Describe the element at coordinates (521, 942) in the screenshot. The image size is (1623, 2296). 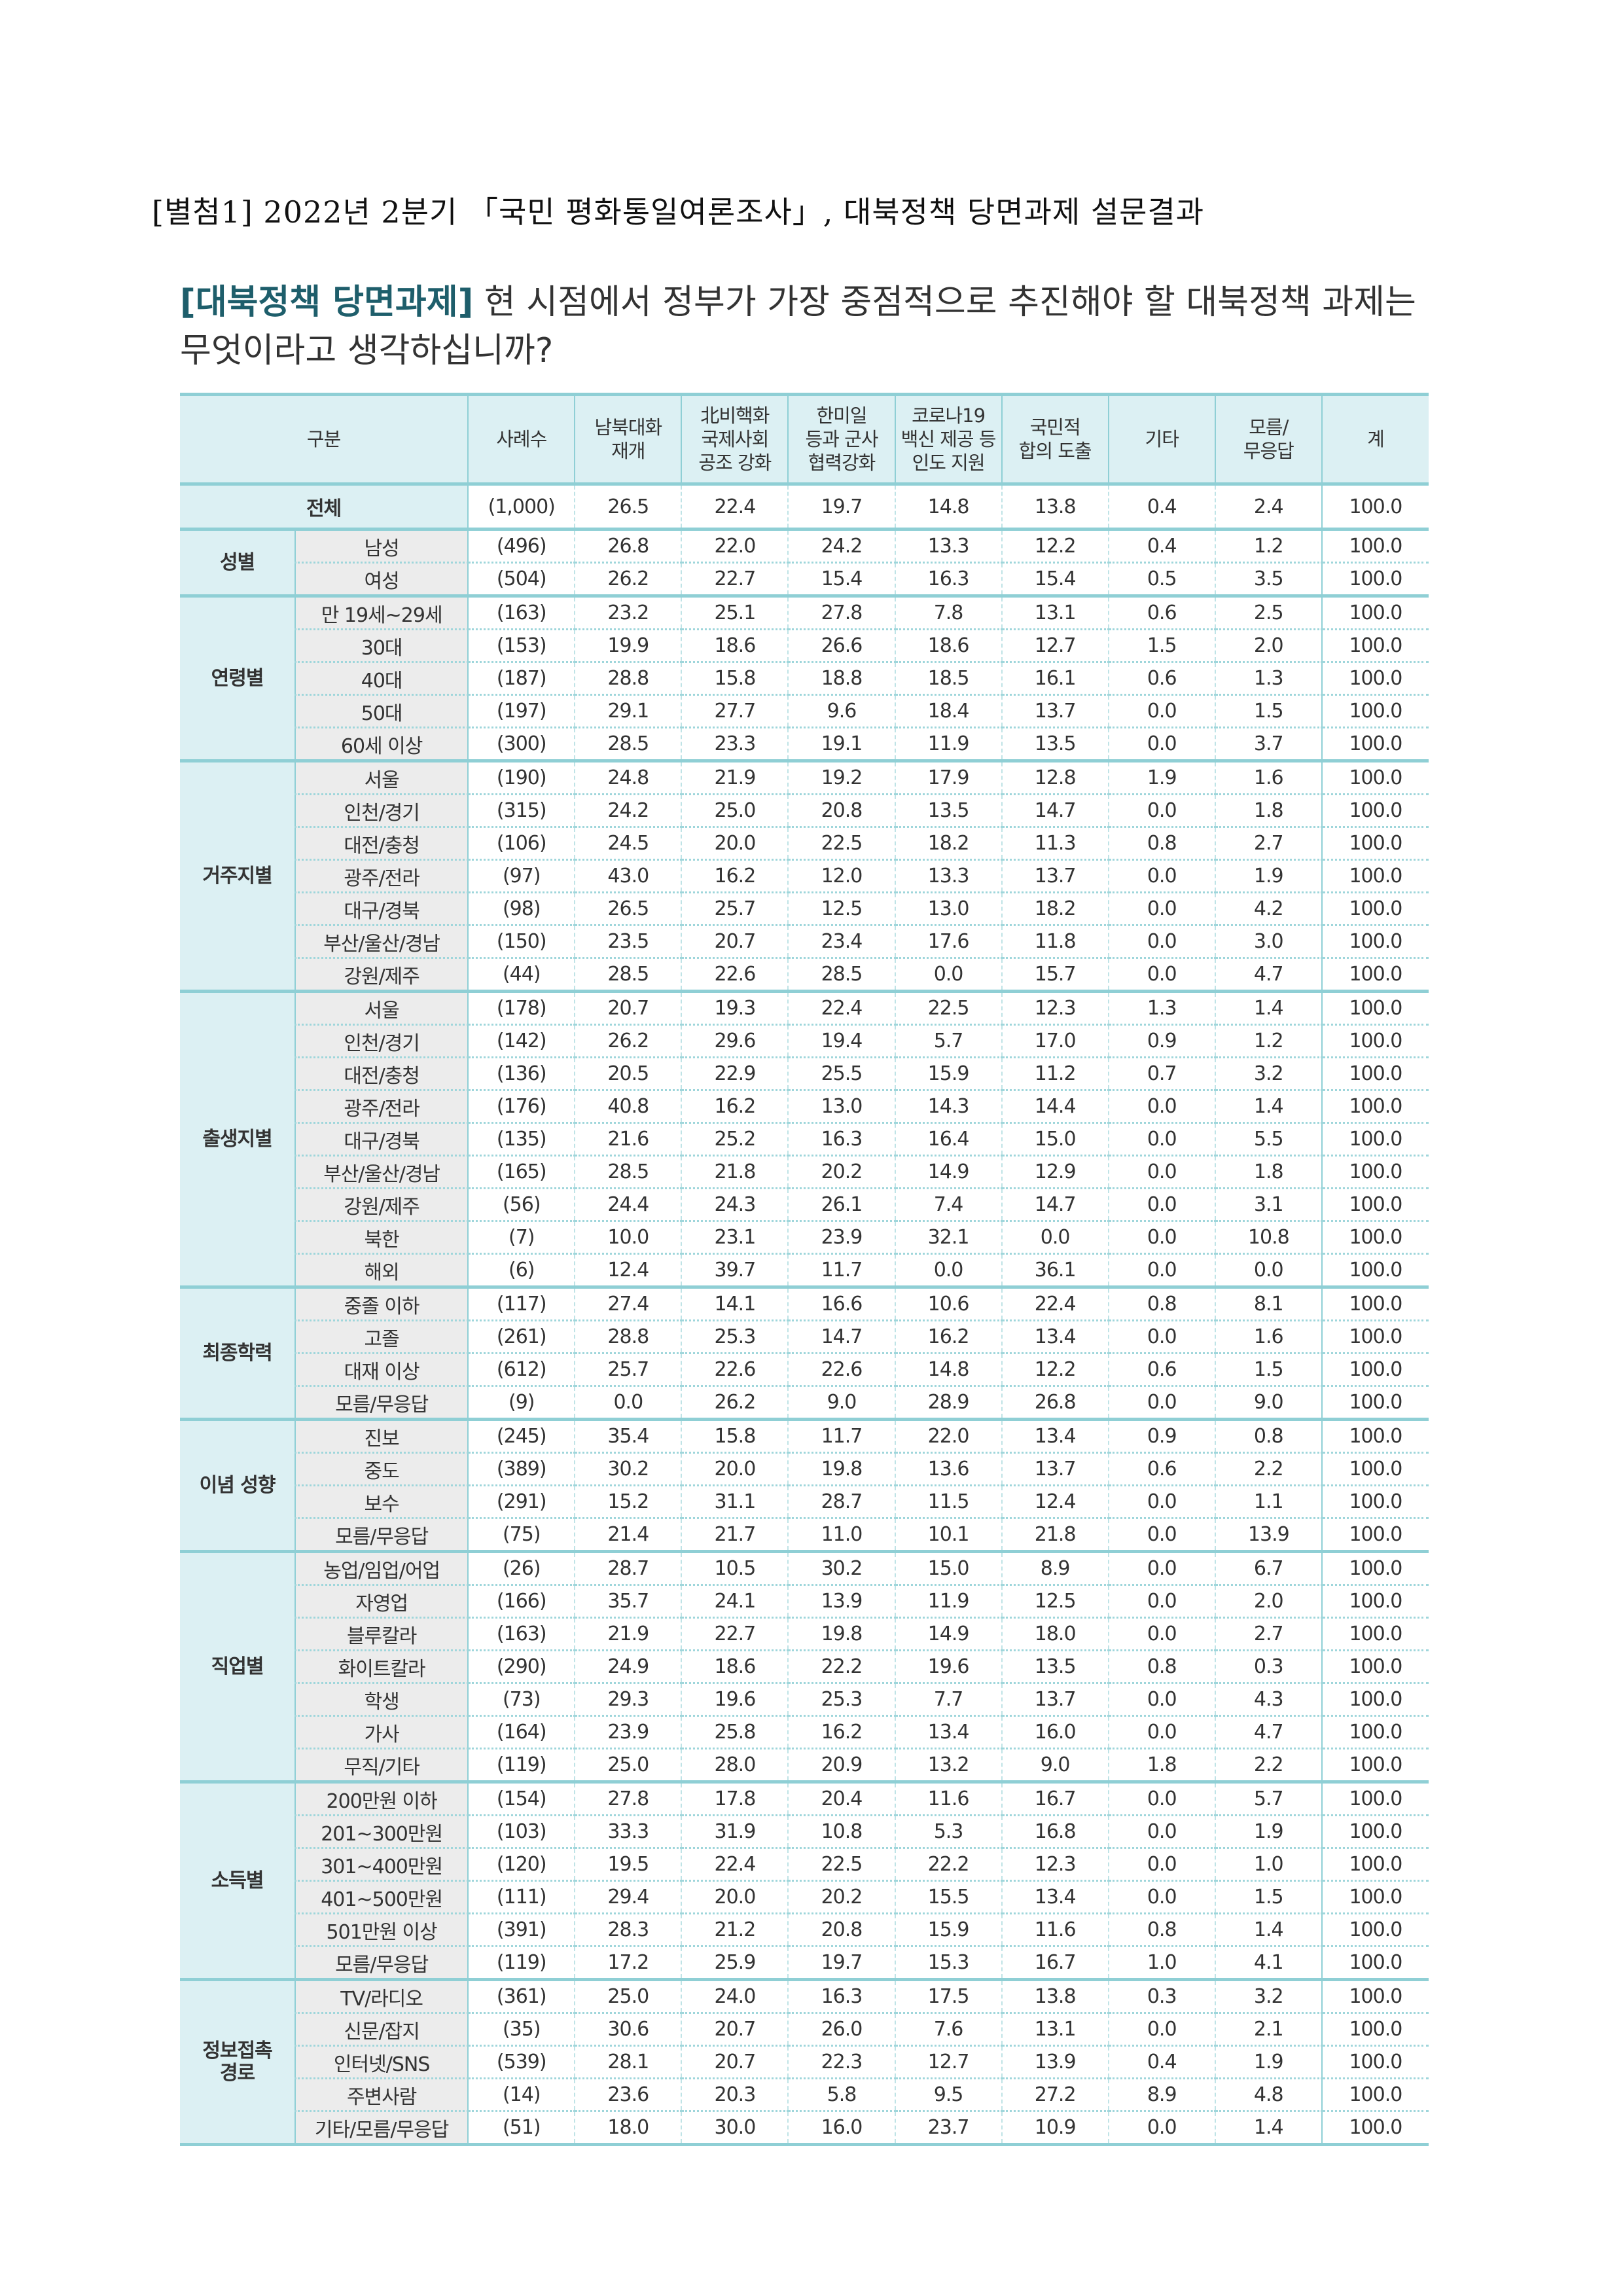
I see `cell-value: (150)` at that location.